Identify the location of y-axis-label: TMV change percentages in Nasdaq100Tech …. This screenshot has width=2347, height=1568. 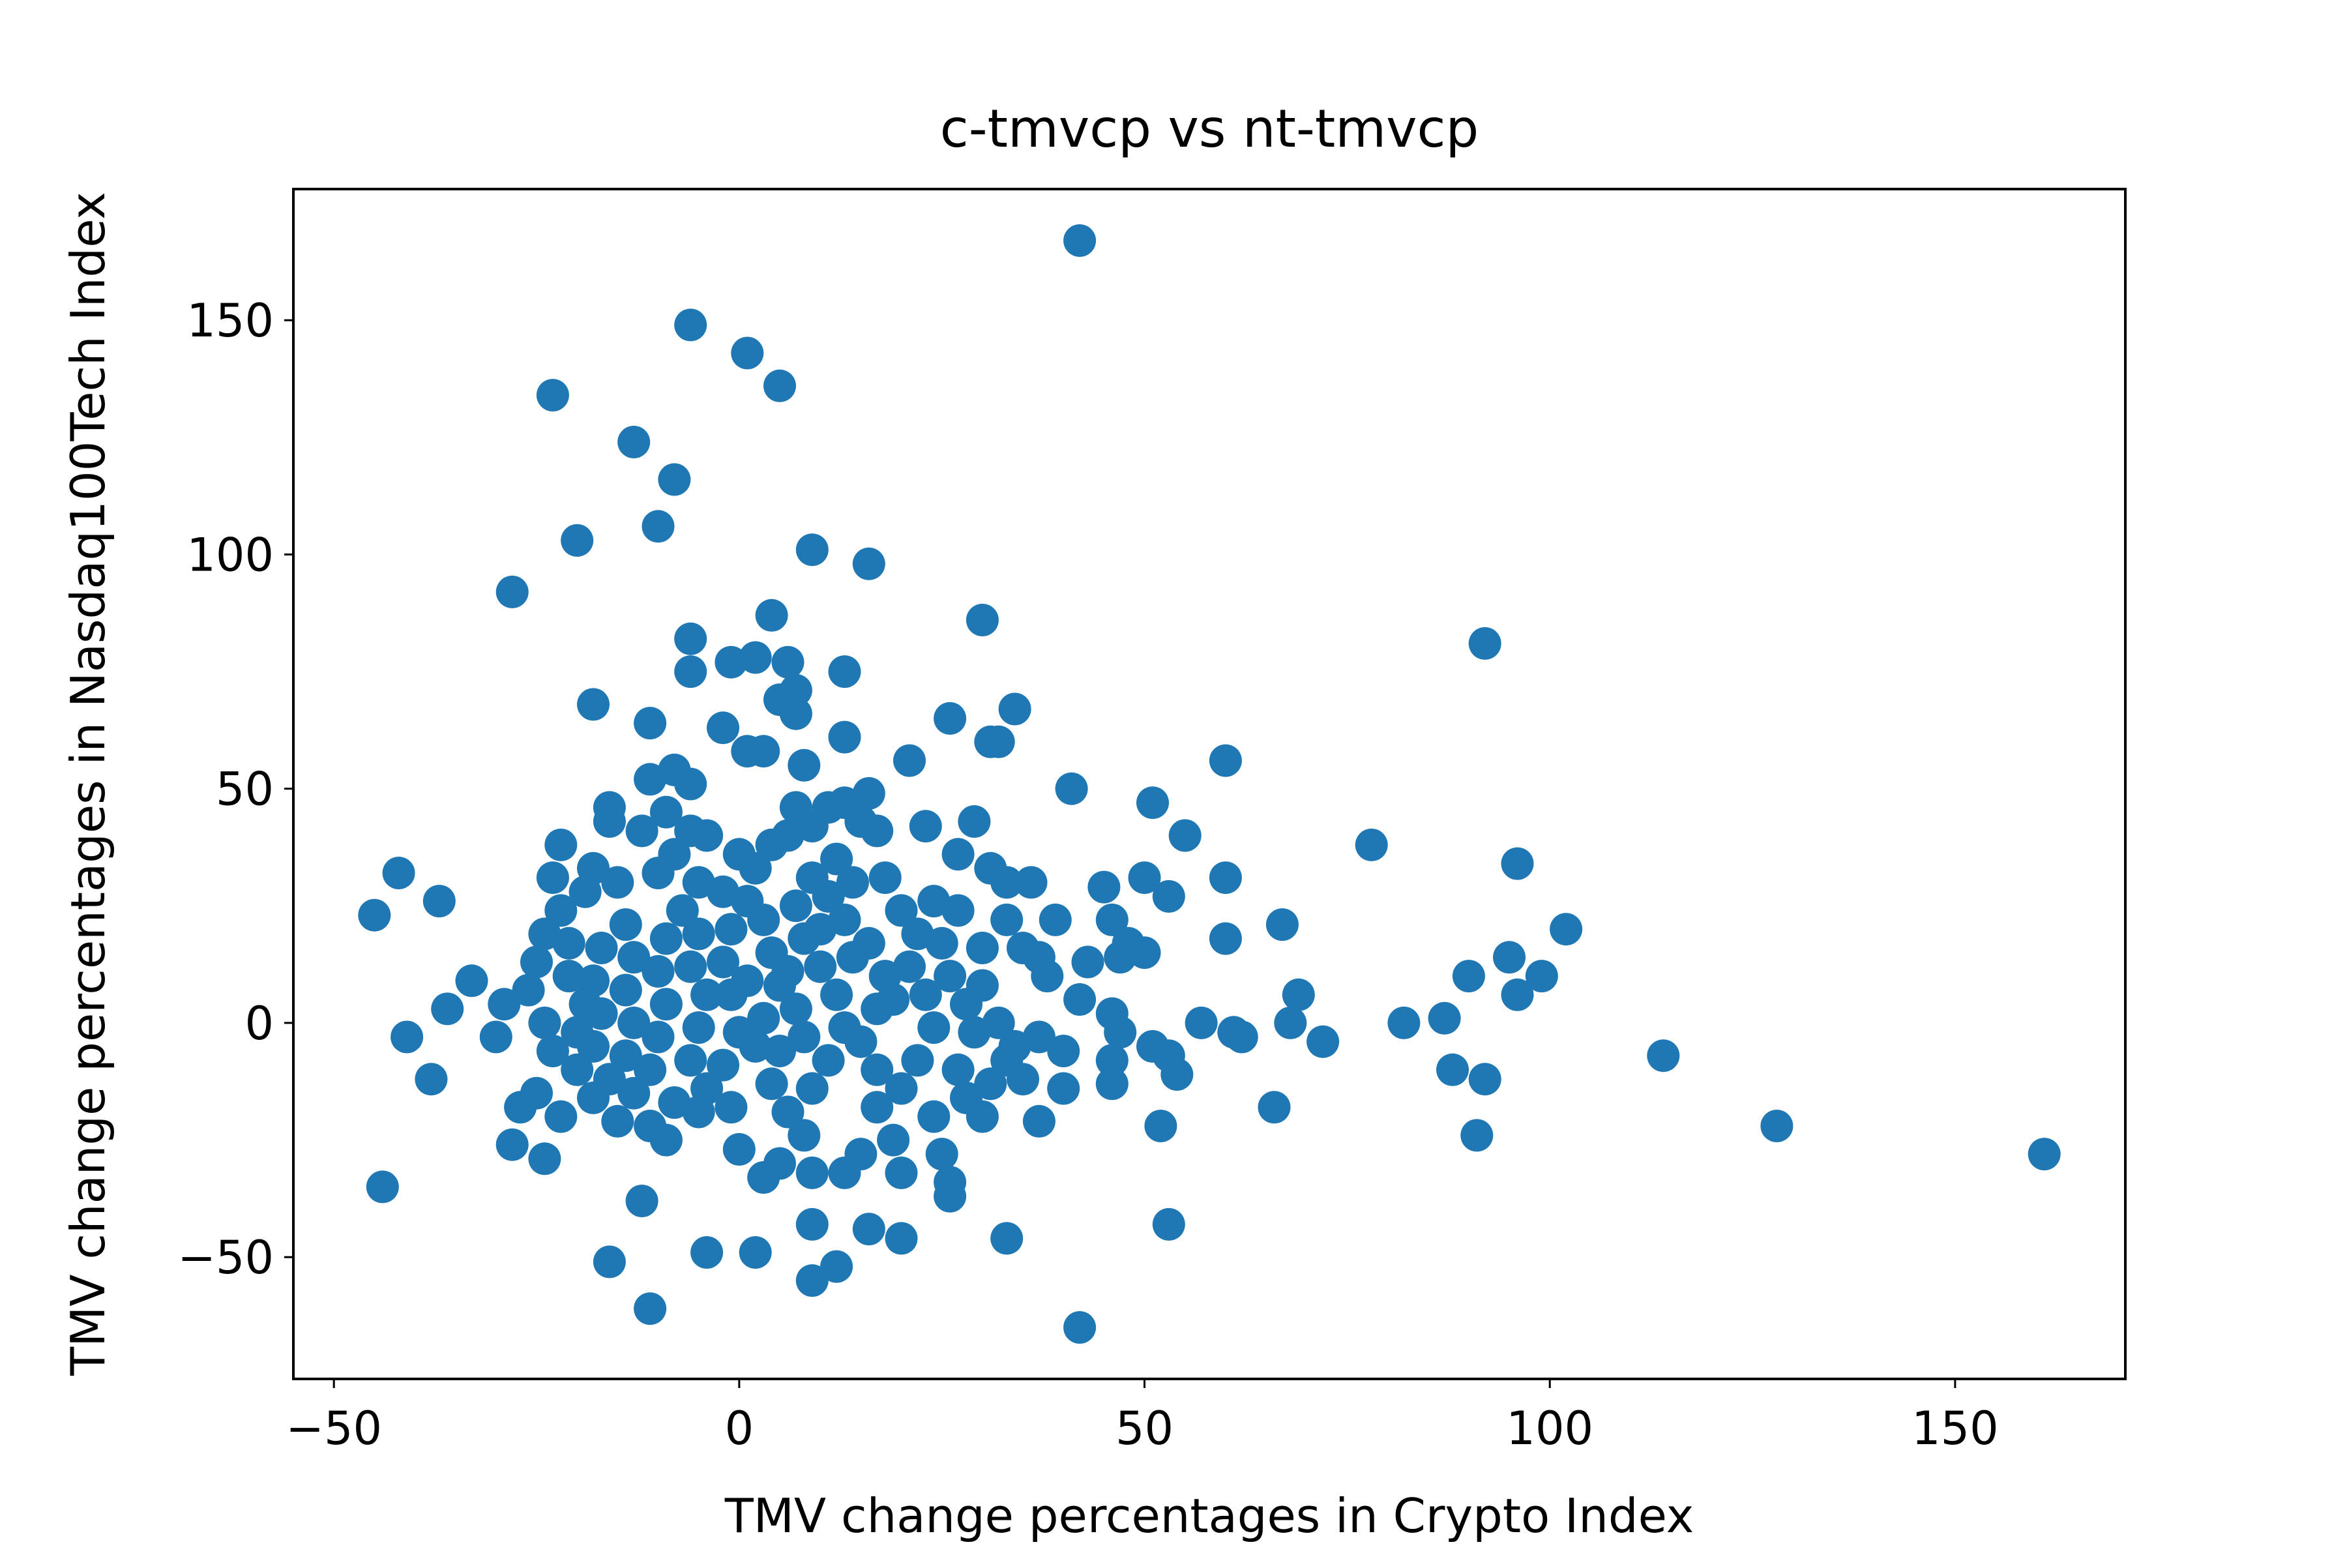
(88, 784).